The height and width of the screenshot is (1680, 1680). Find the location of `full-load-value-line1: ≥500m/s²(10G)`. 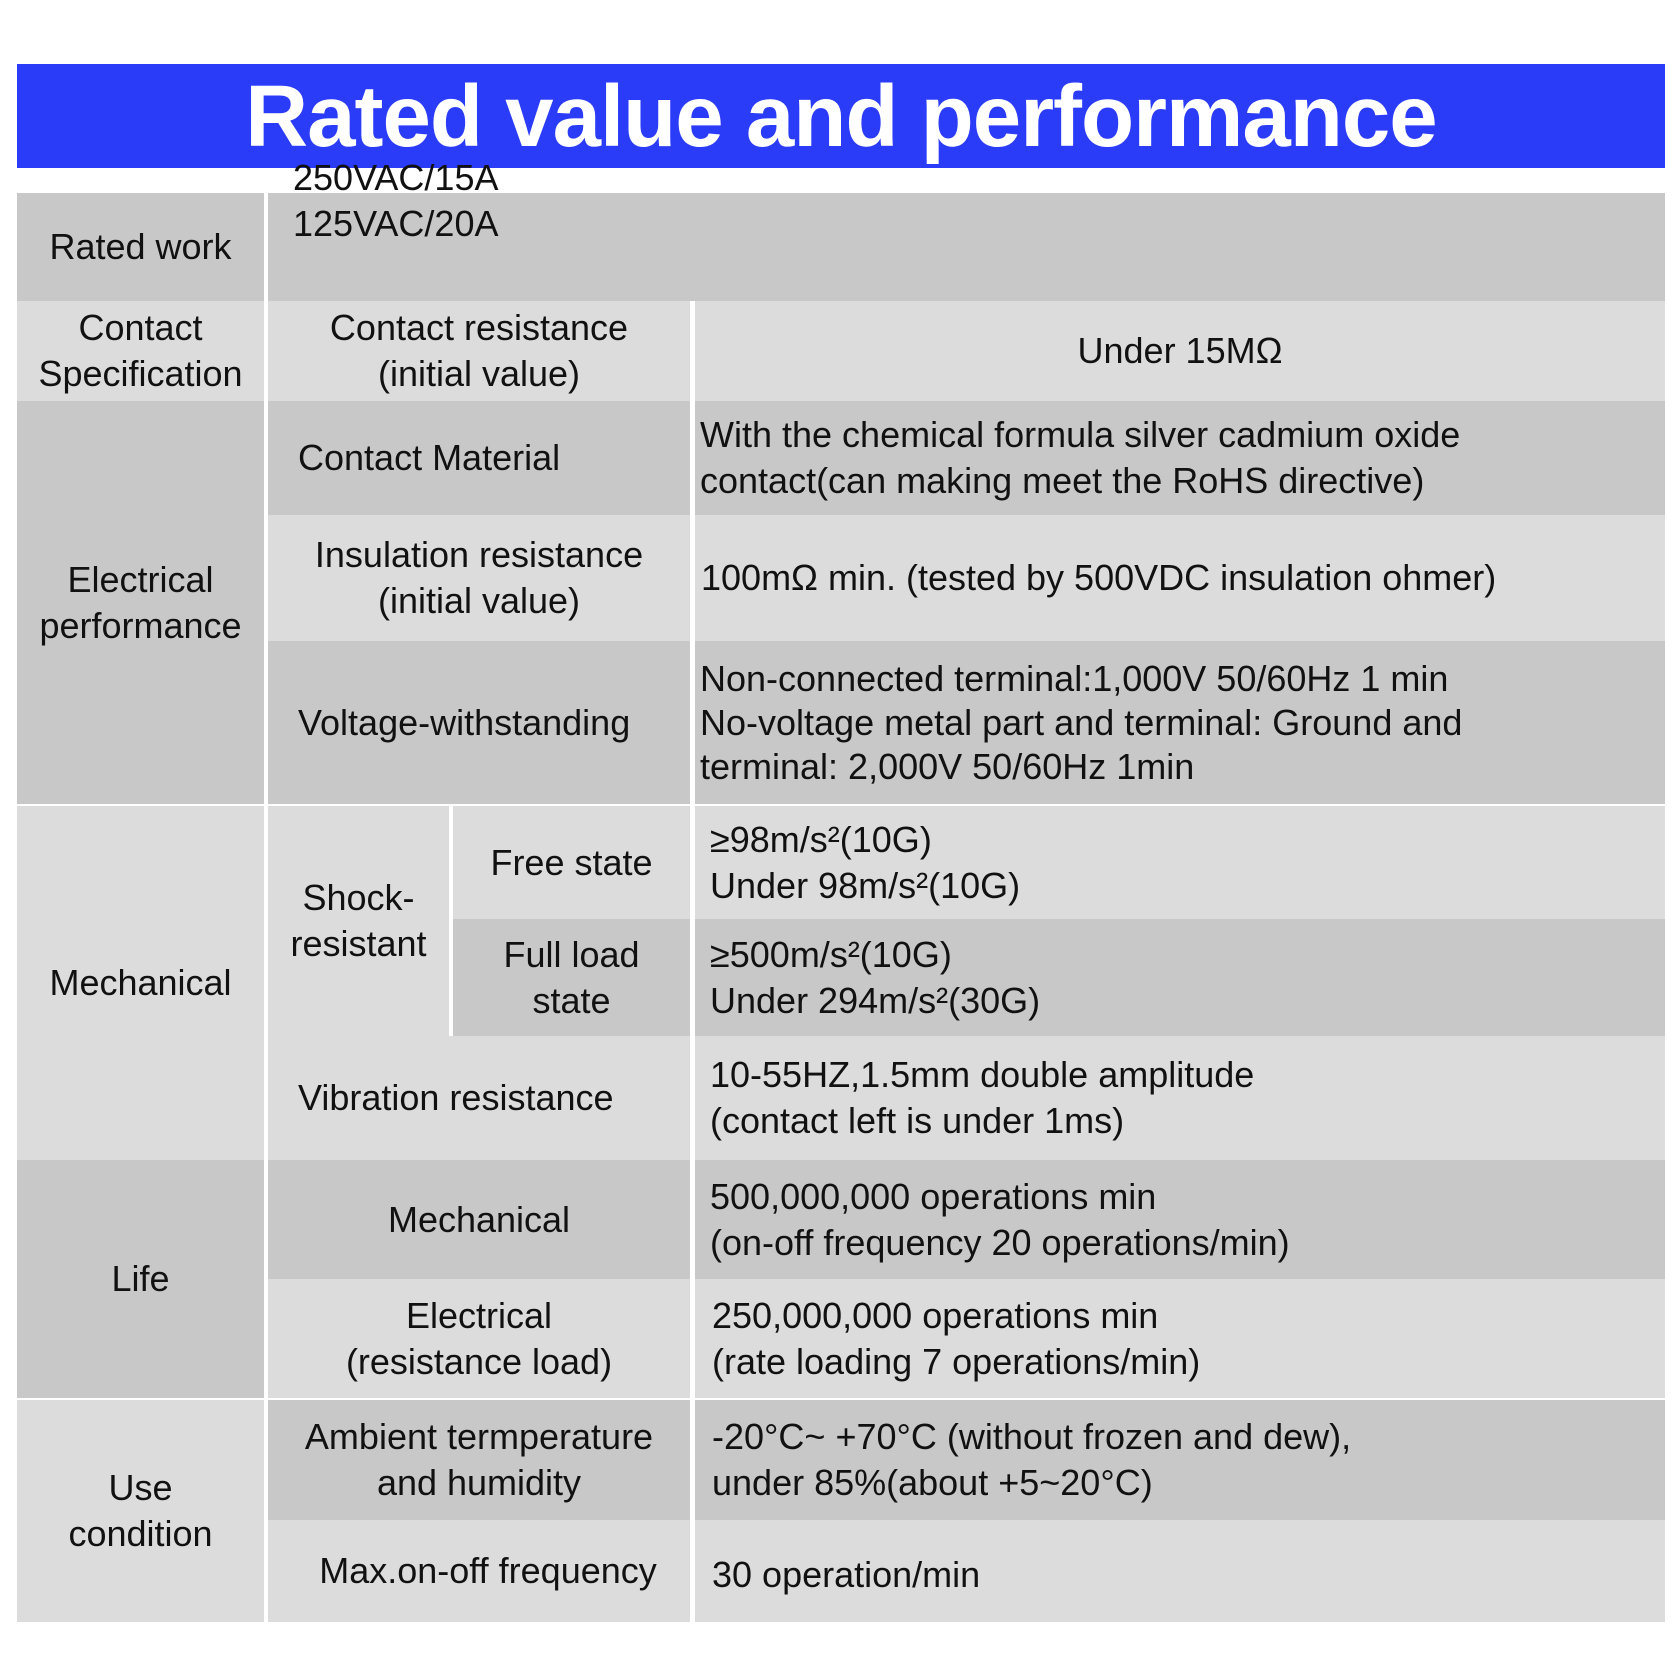

full-load-value-line1: ≥500m/s²(10G) is located at coordinates (831, 954).